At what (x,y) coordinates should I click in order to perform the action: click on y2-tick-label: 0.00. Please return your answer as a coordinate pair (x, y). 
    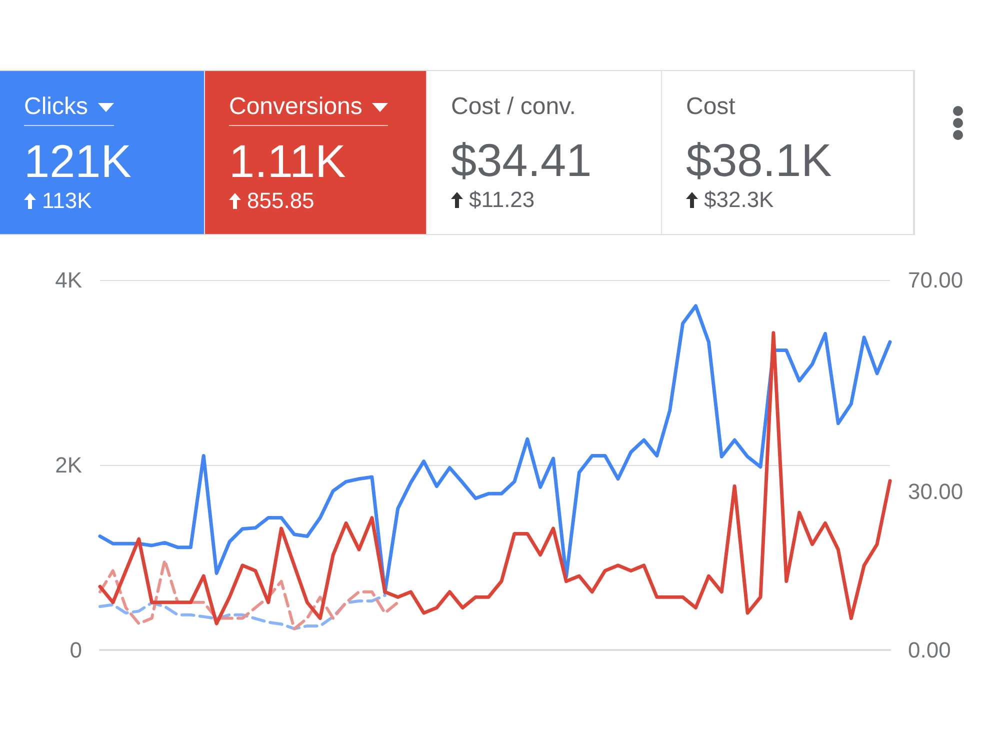
    Looking at the image, I should click on (929, 650).